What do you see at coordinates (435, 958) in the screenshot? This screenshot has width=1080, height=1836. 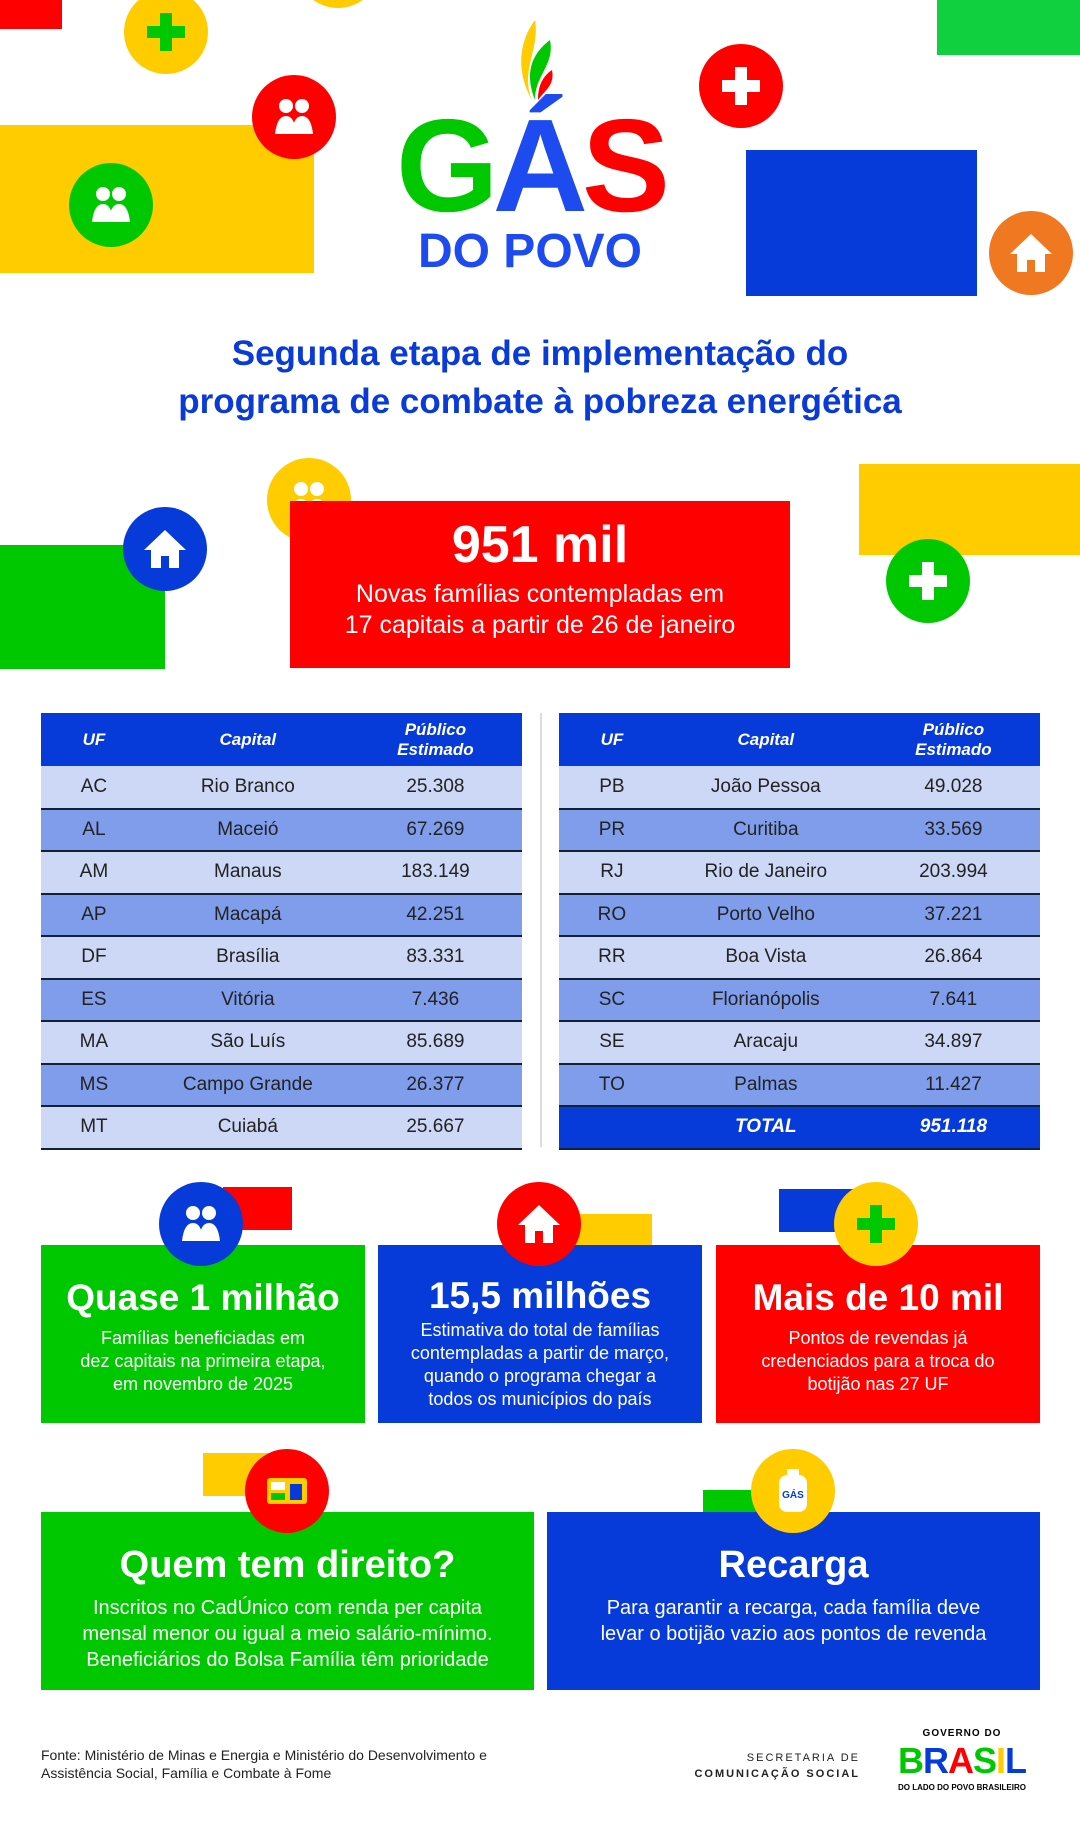 I see `value-cell: 83.331` at bounding box center [435, 958].